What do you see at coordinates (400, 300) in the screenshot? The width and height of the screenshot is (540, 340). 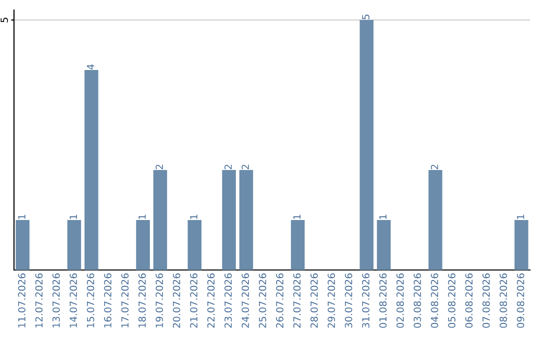 I see `x-tick-label: 02.08.2026` at bounding box center [400, 300].